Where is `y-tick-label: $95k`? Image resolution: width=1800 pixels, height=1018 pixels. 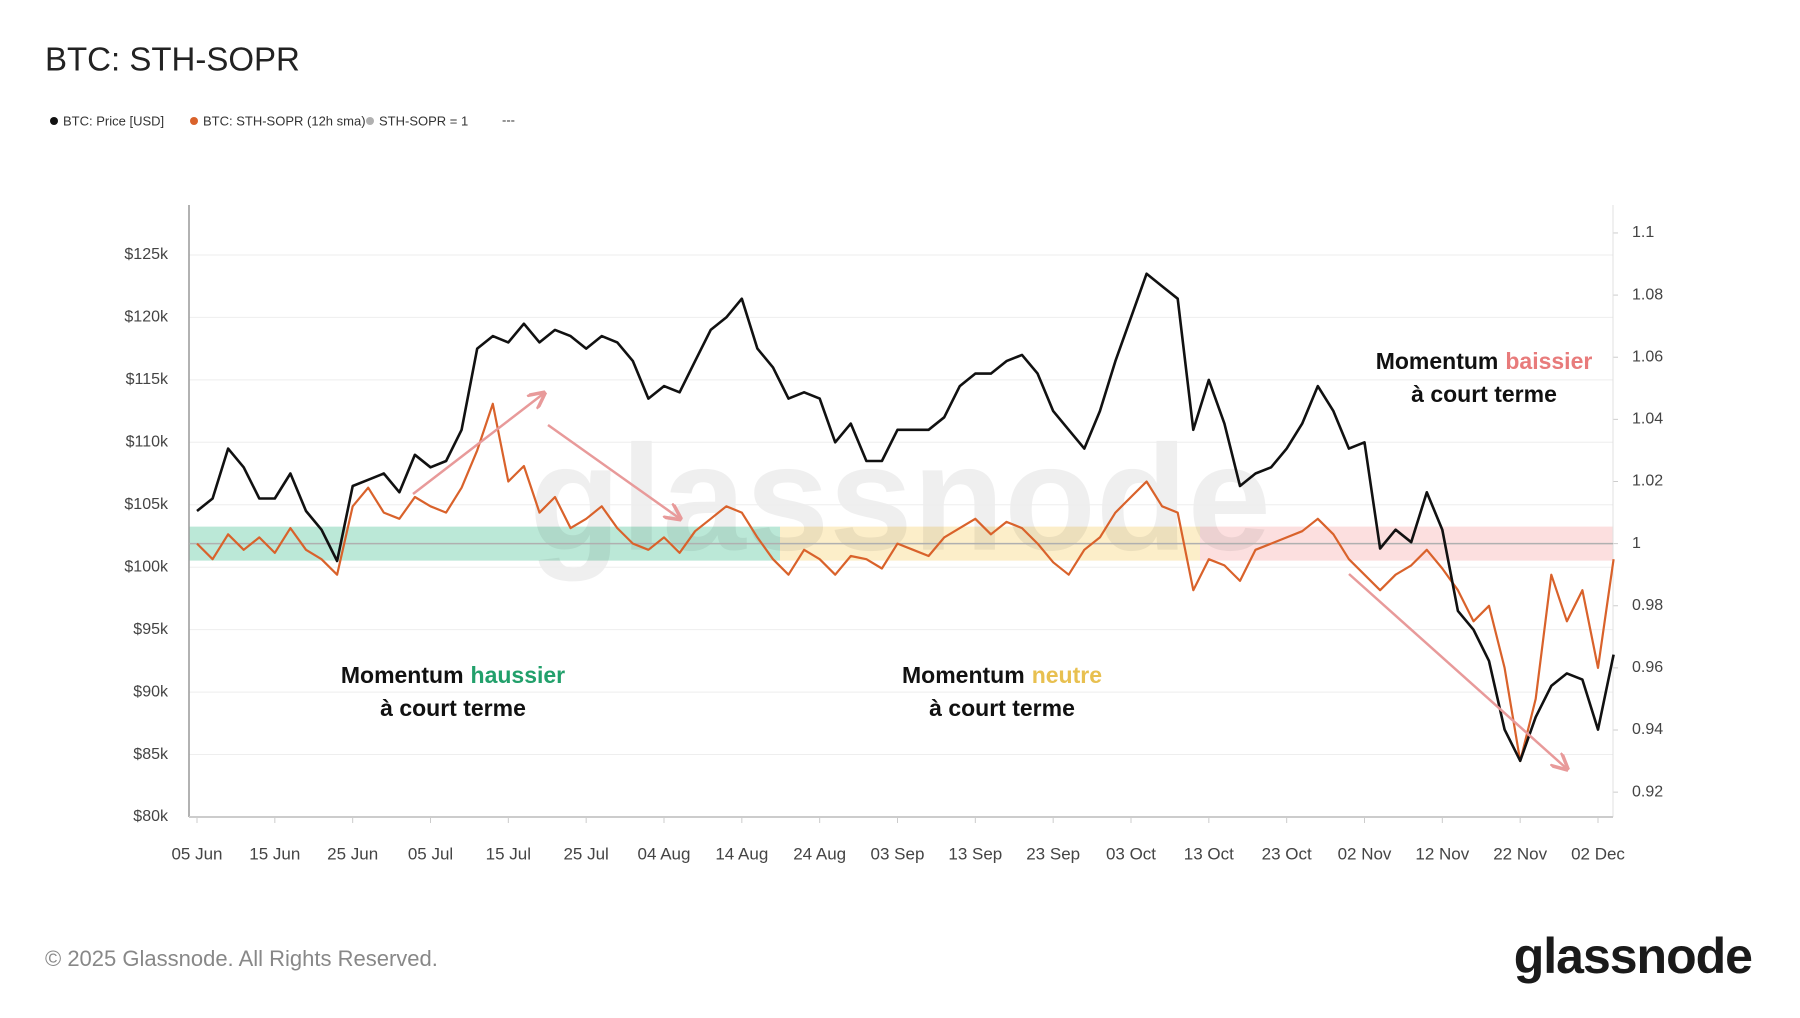 y-tick-label: $95k is located at coordinates (151, 629).